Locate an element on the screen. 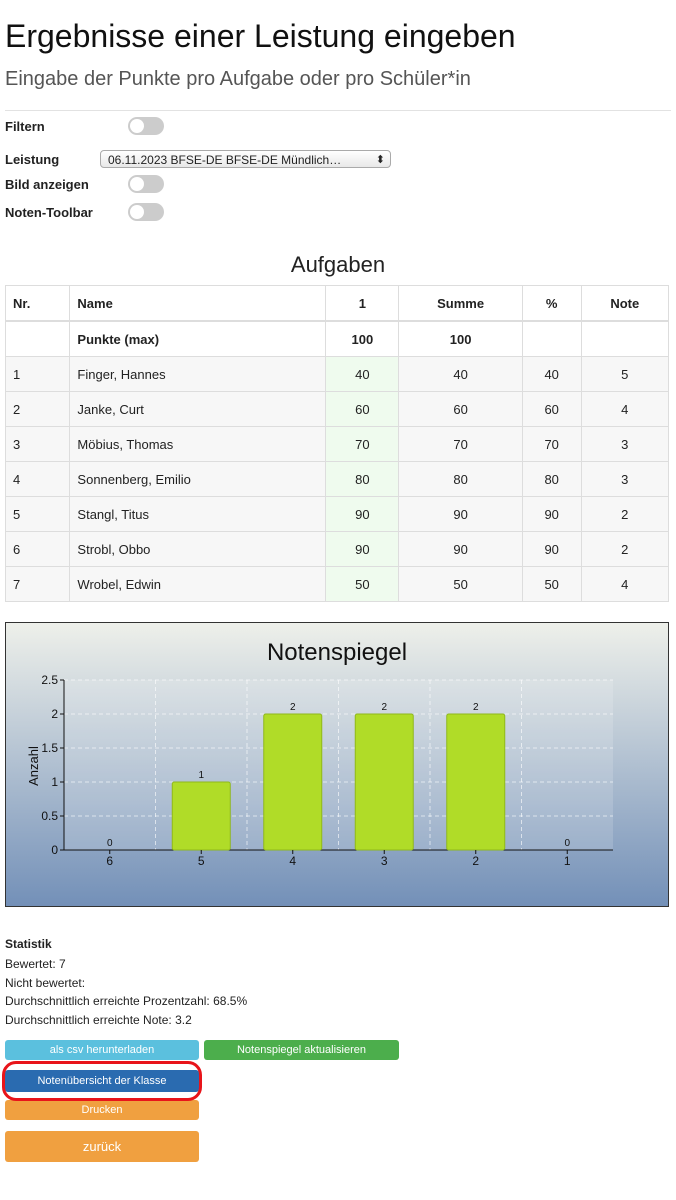 The height and width of the screenshot is (1200, 676). max-row: Punkte (max) 100 100 is located at coordinates (337, 338).